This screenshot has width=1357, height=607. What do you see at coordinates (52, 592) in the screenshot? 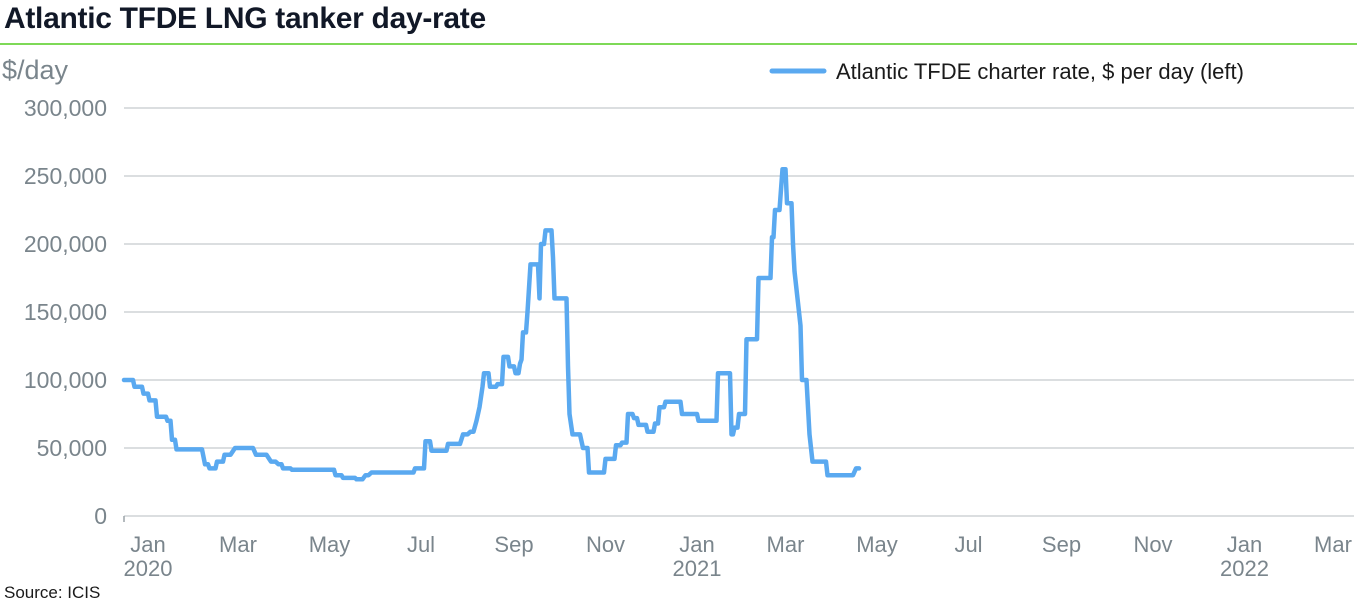
I see `source-note: Source: ICIS` at bounding box center [52, 592].